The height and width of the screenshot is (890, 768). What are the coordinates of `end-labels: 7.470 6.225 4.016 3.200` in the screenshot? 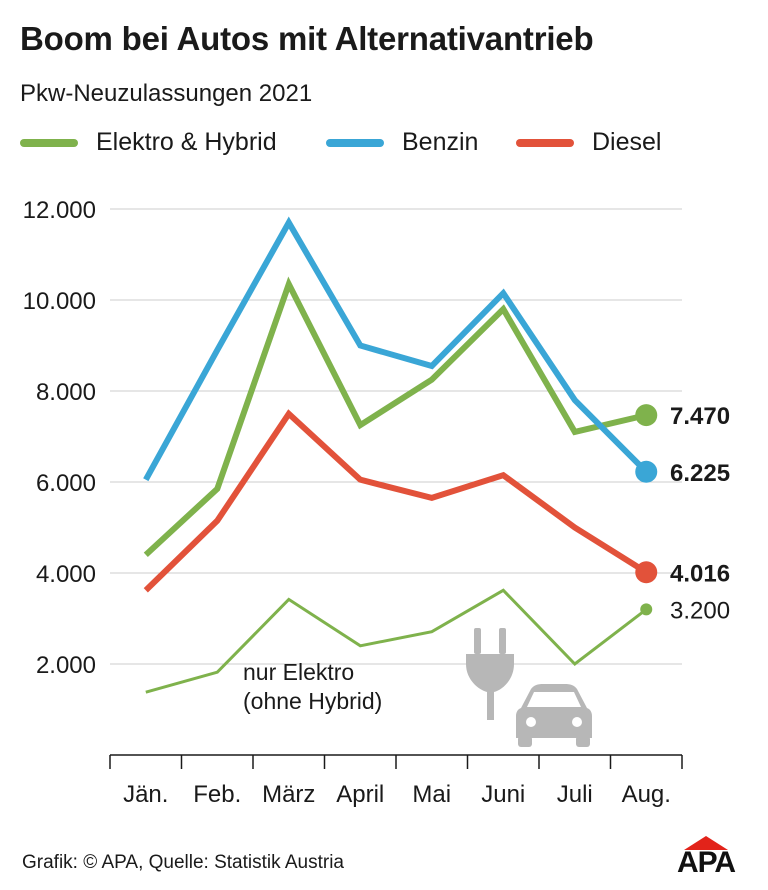 It's located at (682, 513).